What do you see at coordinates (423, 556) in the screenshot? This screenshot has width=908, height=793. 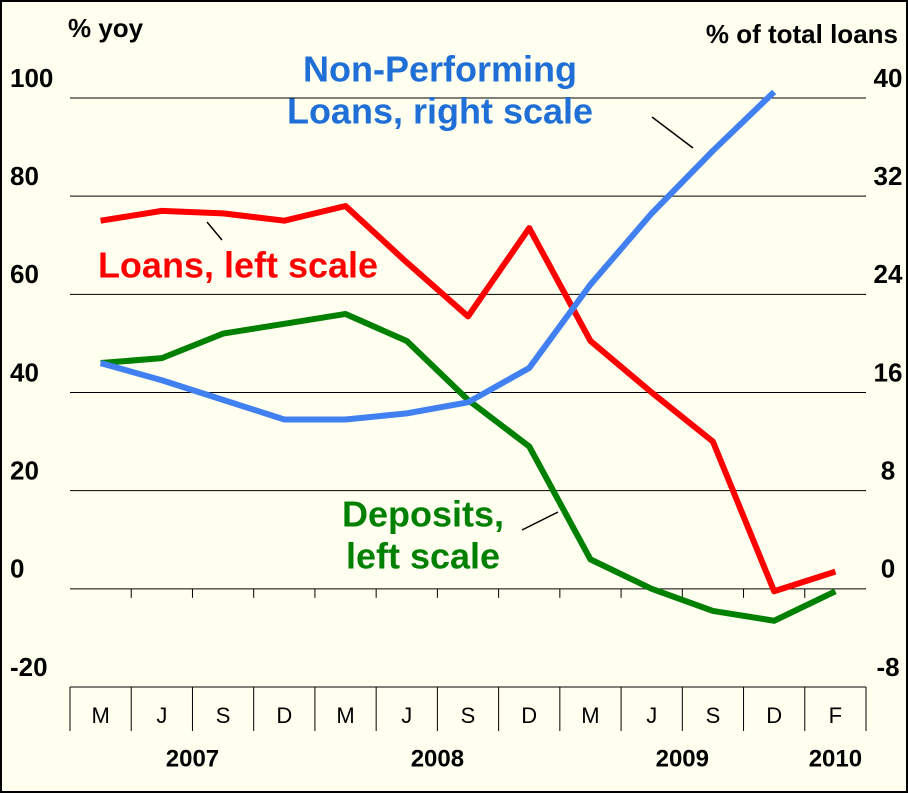 I see `annotation: left scale` at bounding box center [423, 556].